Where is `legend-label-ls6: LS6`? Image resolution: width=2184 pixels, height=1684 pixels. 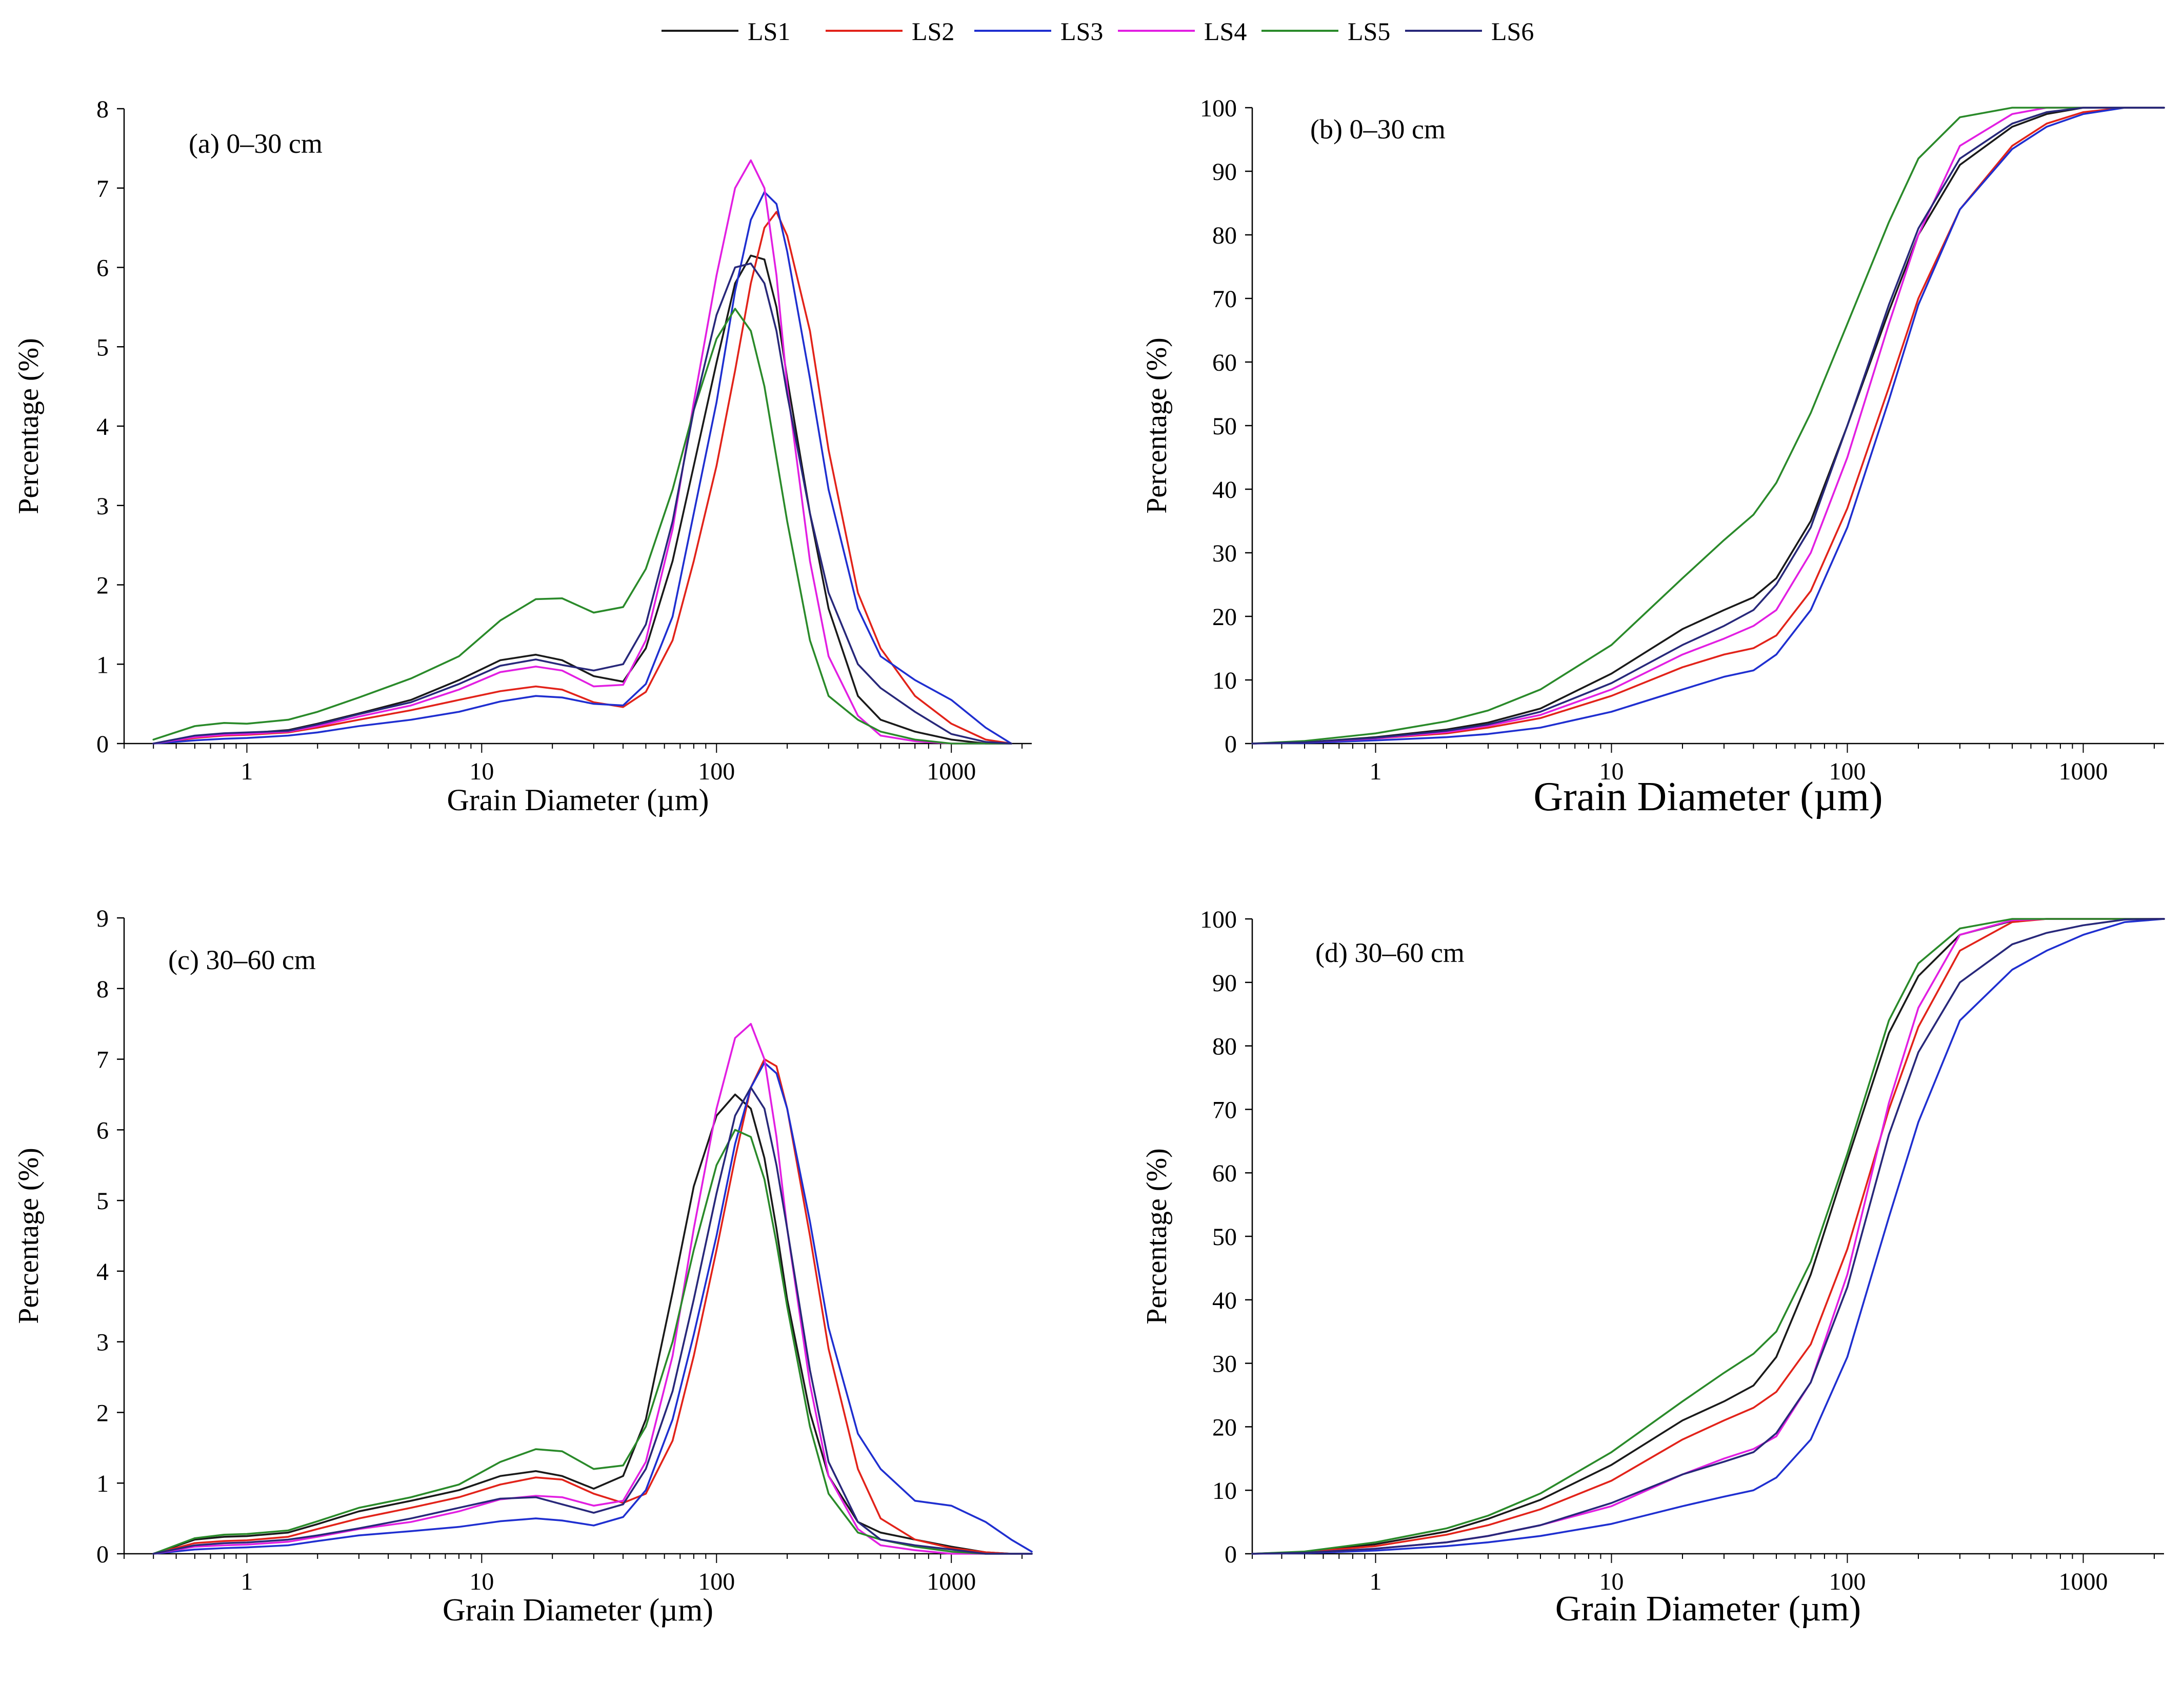 legend-label-ls6: LS6 is located at coordinates (1512, 31).